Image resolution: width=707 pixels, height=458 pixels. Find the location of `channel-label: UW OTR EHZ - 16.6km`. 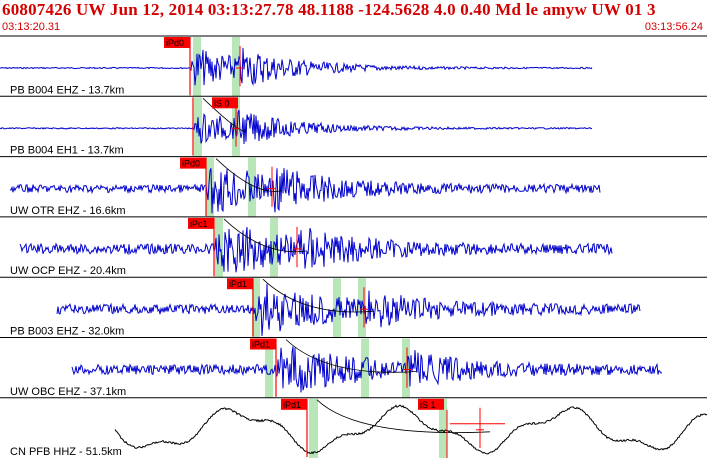

channel-label: UW OTR EHZ - 16.6km is located at coordinates (68, 211).